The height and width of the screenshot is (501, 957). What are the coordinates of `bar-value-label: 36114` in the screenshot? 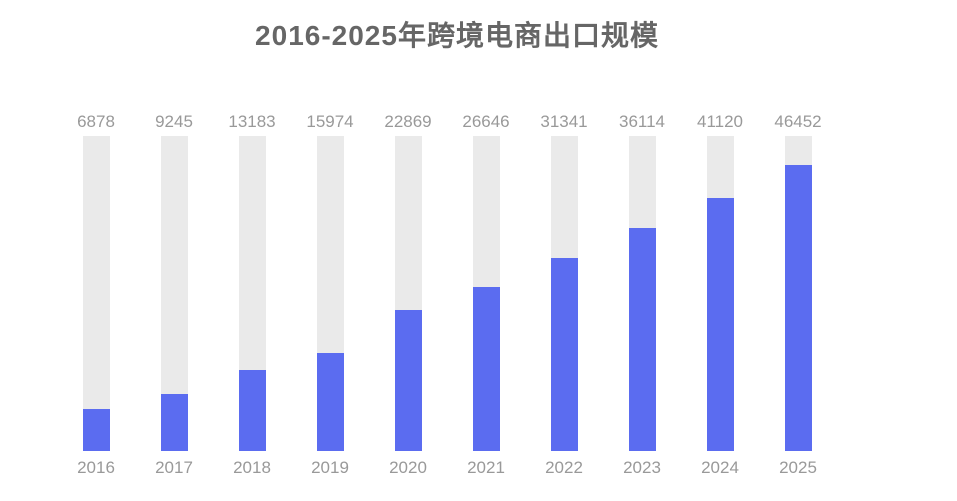 It's located at (641, 121).